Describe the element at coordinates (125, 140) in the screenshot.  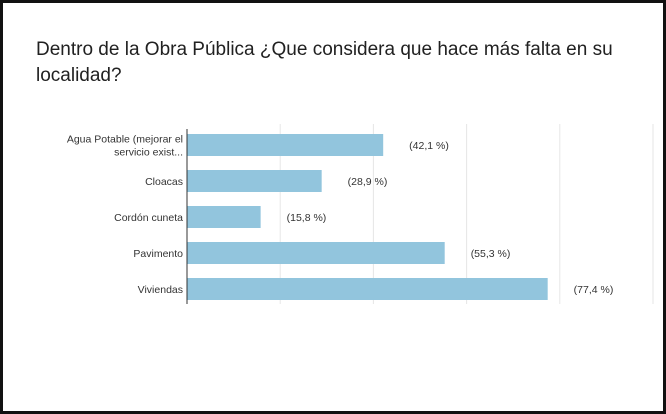
I see `category-label: Agua Potable (mejorar el` at that location.